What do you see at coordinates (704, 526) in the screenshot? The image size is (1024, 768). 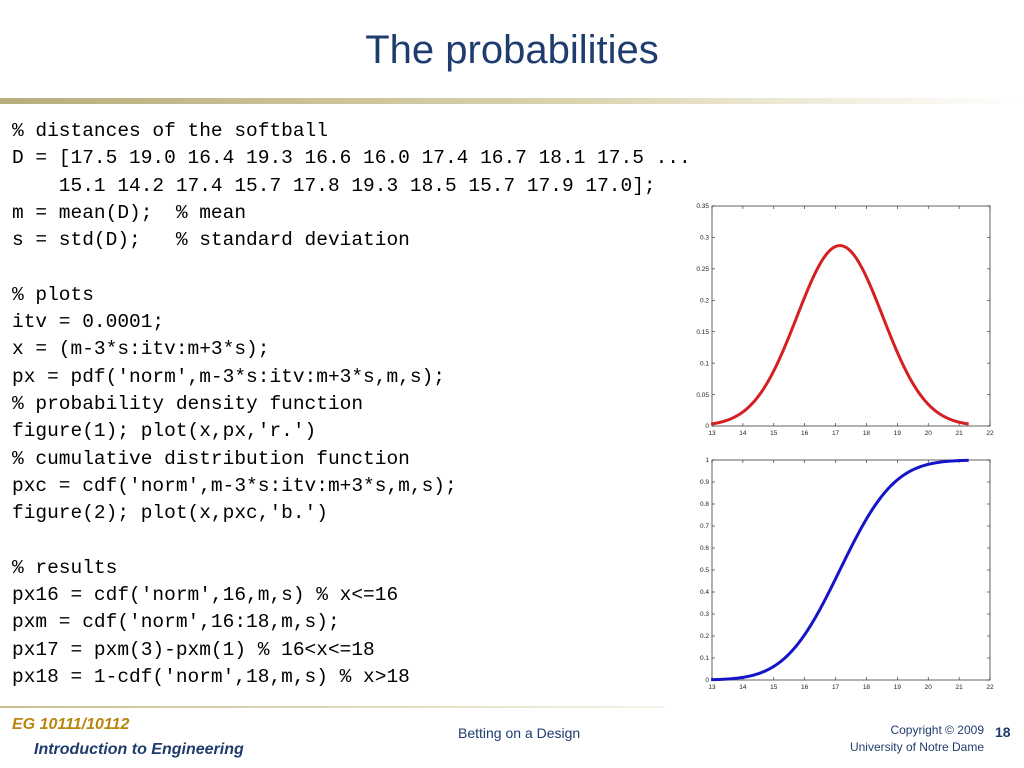 I see `cdf-y-tick-label: 0.7` at bounding box center [704, 526].